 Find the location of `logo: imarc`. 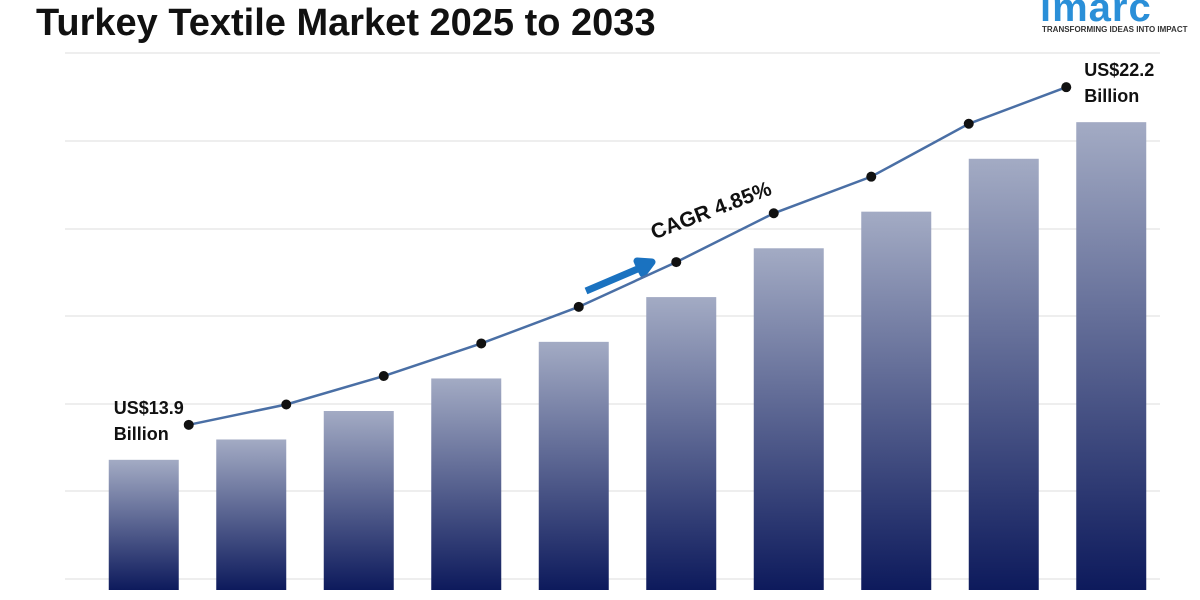

logo: imarc is located at coordinates (1096, 15).